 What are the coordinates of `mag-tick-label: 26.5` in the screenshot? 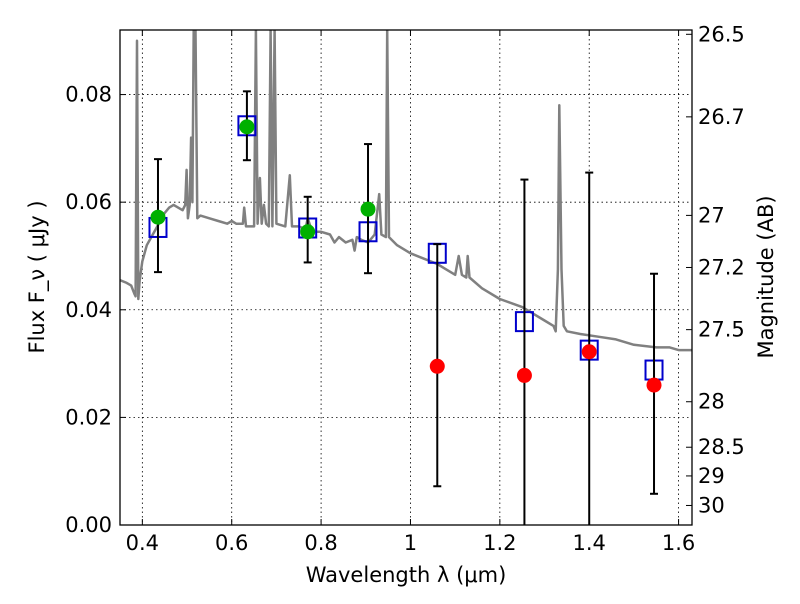 It's located at (721, 34).